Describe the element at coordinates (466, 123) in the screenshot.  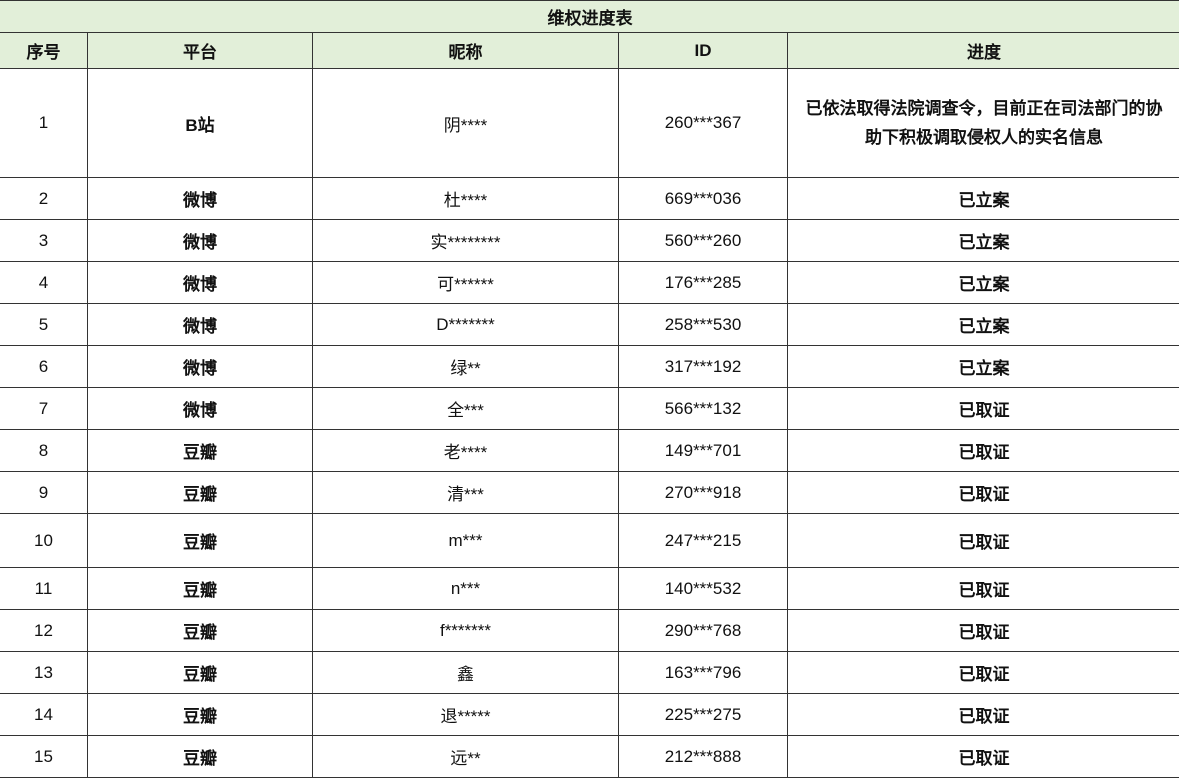
I see `cell-nickname: 阴****` at that location.